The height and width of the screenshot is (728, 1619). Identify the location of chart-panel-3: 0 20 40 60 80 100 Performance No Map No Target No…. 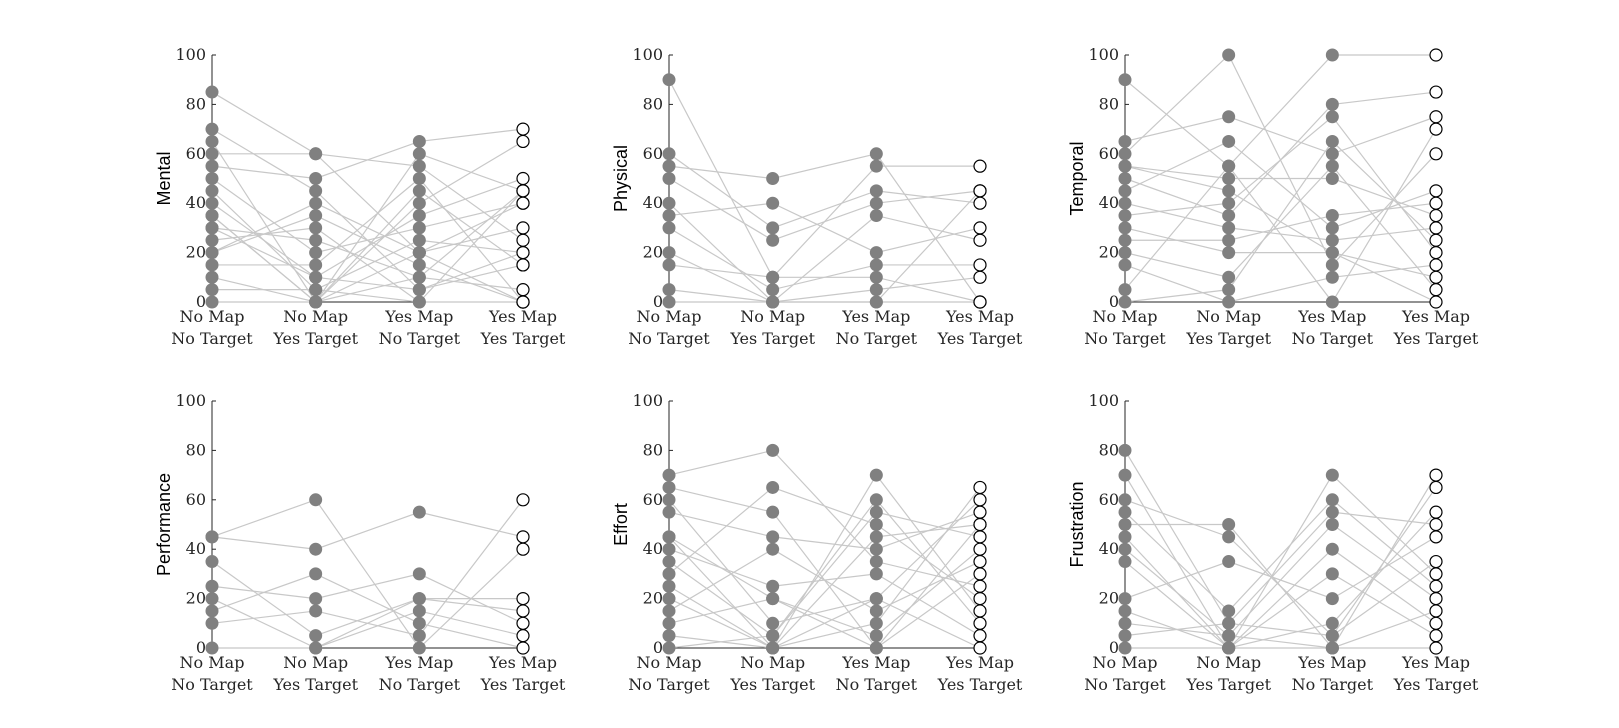
(360, 542).